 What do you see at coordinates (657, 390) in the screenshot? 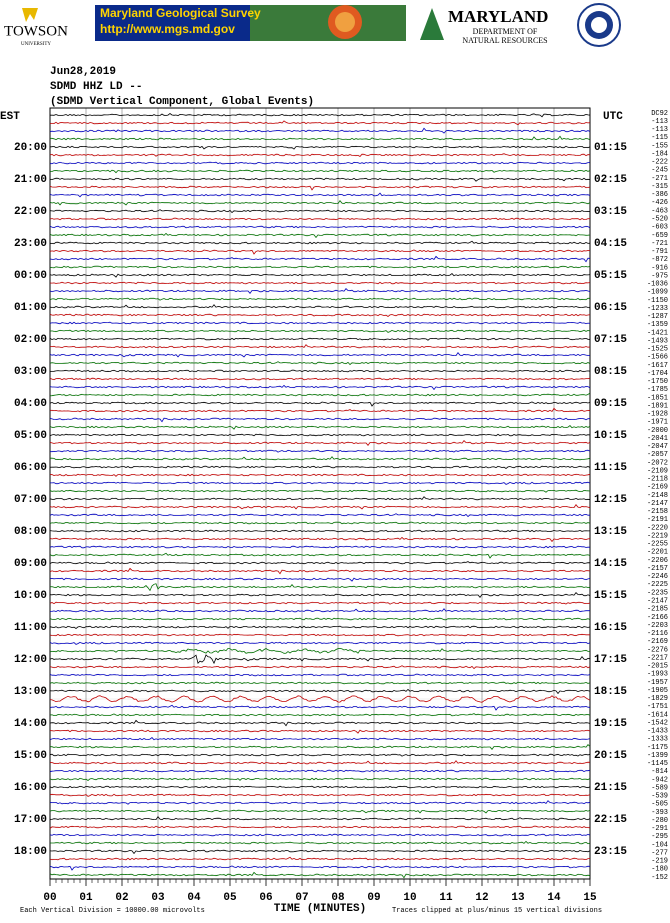
I see `dc-offset: -1785` at bounding box center [657, 390].